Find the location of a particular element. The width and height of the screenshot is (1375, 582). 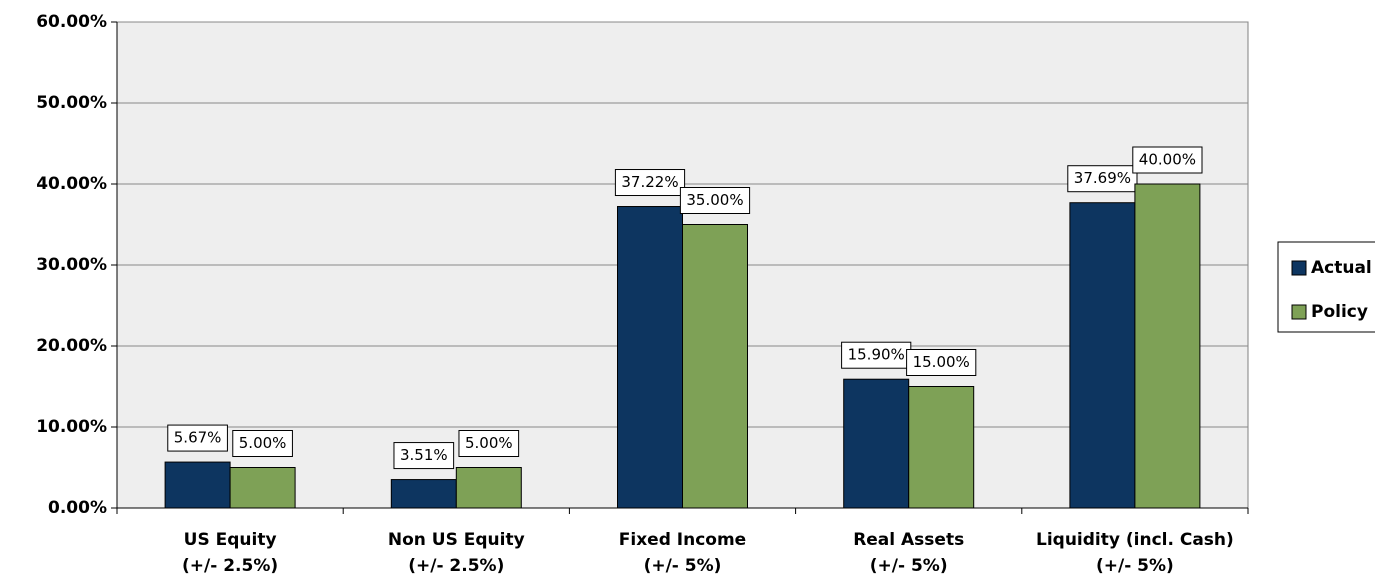

value-label: 37.69% is located at coordinates (1102, 178).